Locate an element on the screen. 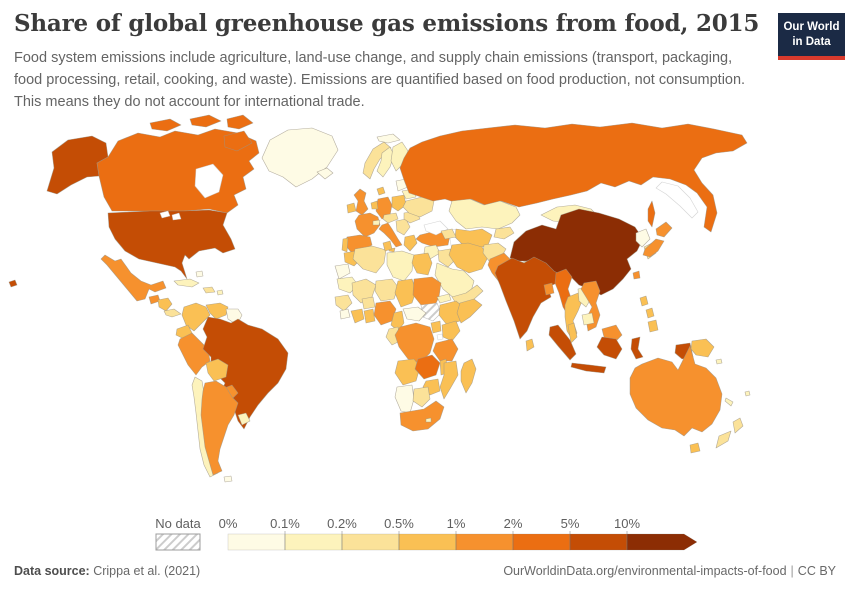 The image size is (850, 600). region-algeria is located at coordinates (369, 259).